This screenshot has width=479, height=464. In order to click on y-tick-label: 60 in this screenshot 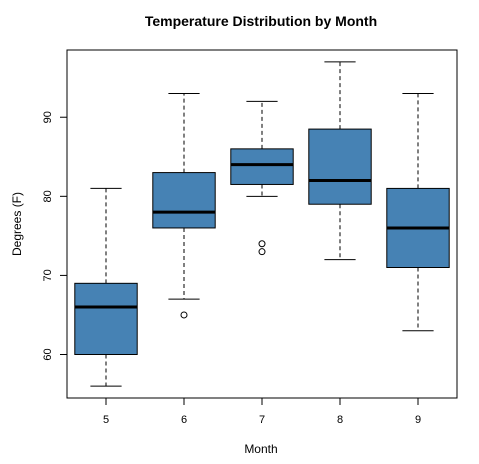, I will do `click(48, 354)`.